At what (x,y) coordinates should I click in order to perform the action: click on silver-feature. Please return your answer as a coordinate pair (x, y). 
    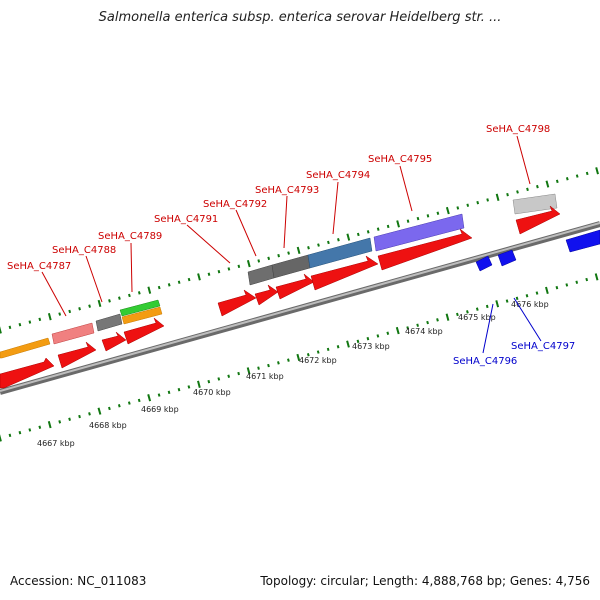
    Looking at the image, I should click on (535, 204).